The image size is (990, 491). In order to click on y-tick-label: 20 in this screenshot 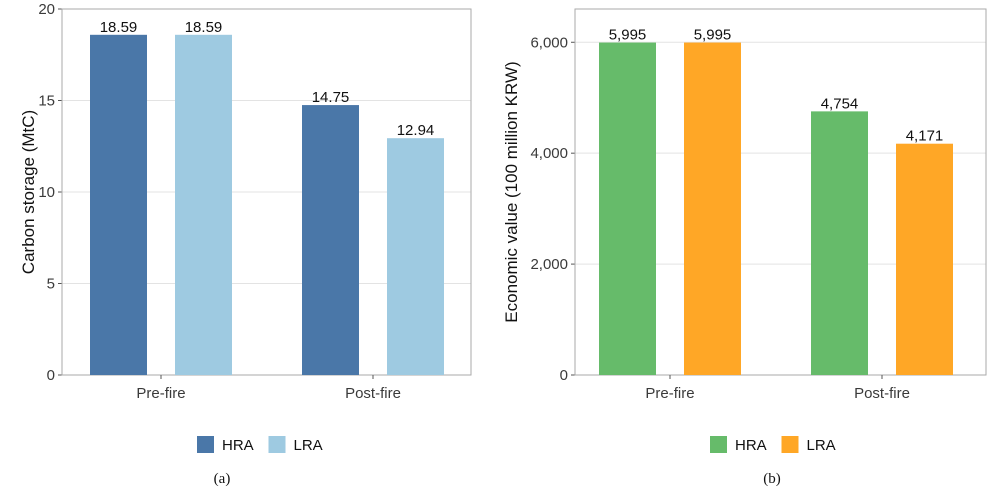, I will do `click(46, 9)`.